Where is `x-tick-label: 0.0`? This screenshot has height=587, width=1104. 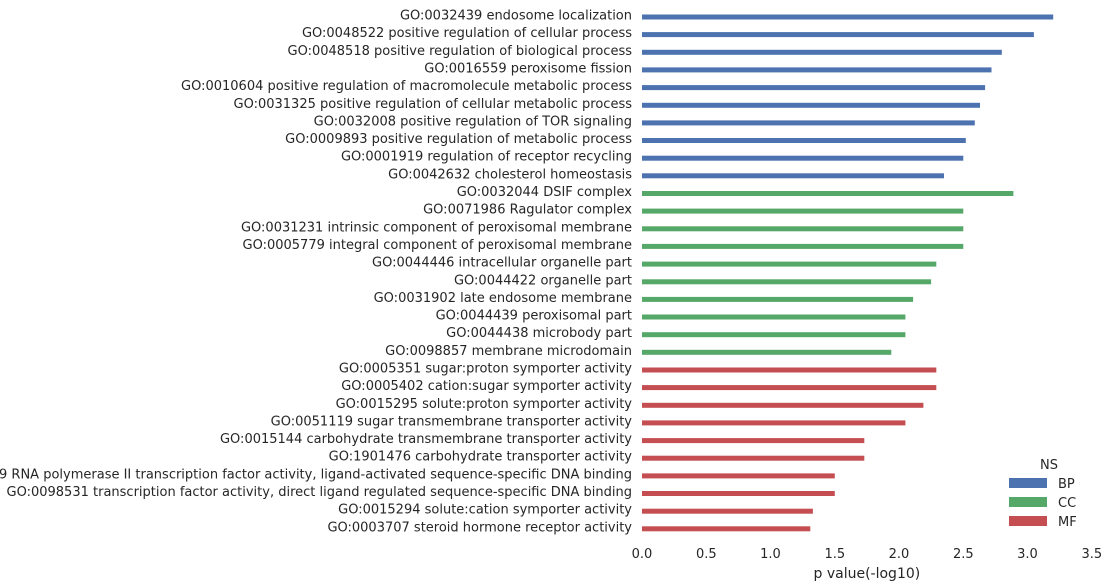
x-tick-label: 0.0 is located at coordinates (642, 554).